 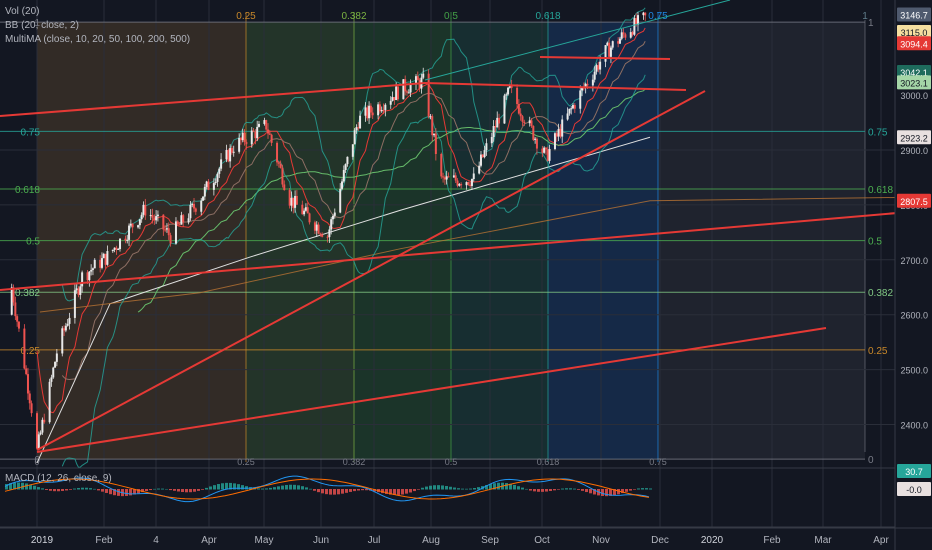 I want to click on legend-vol: Vol (20), so click(x=22, y=11).